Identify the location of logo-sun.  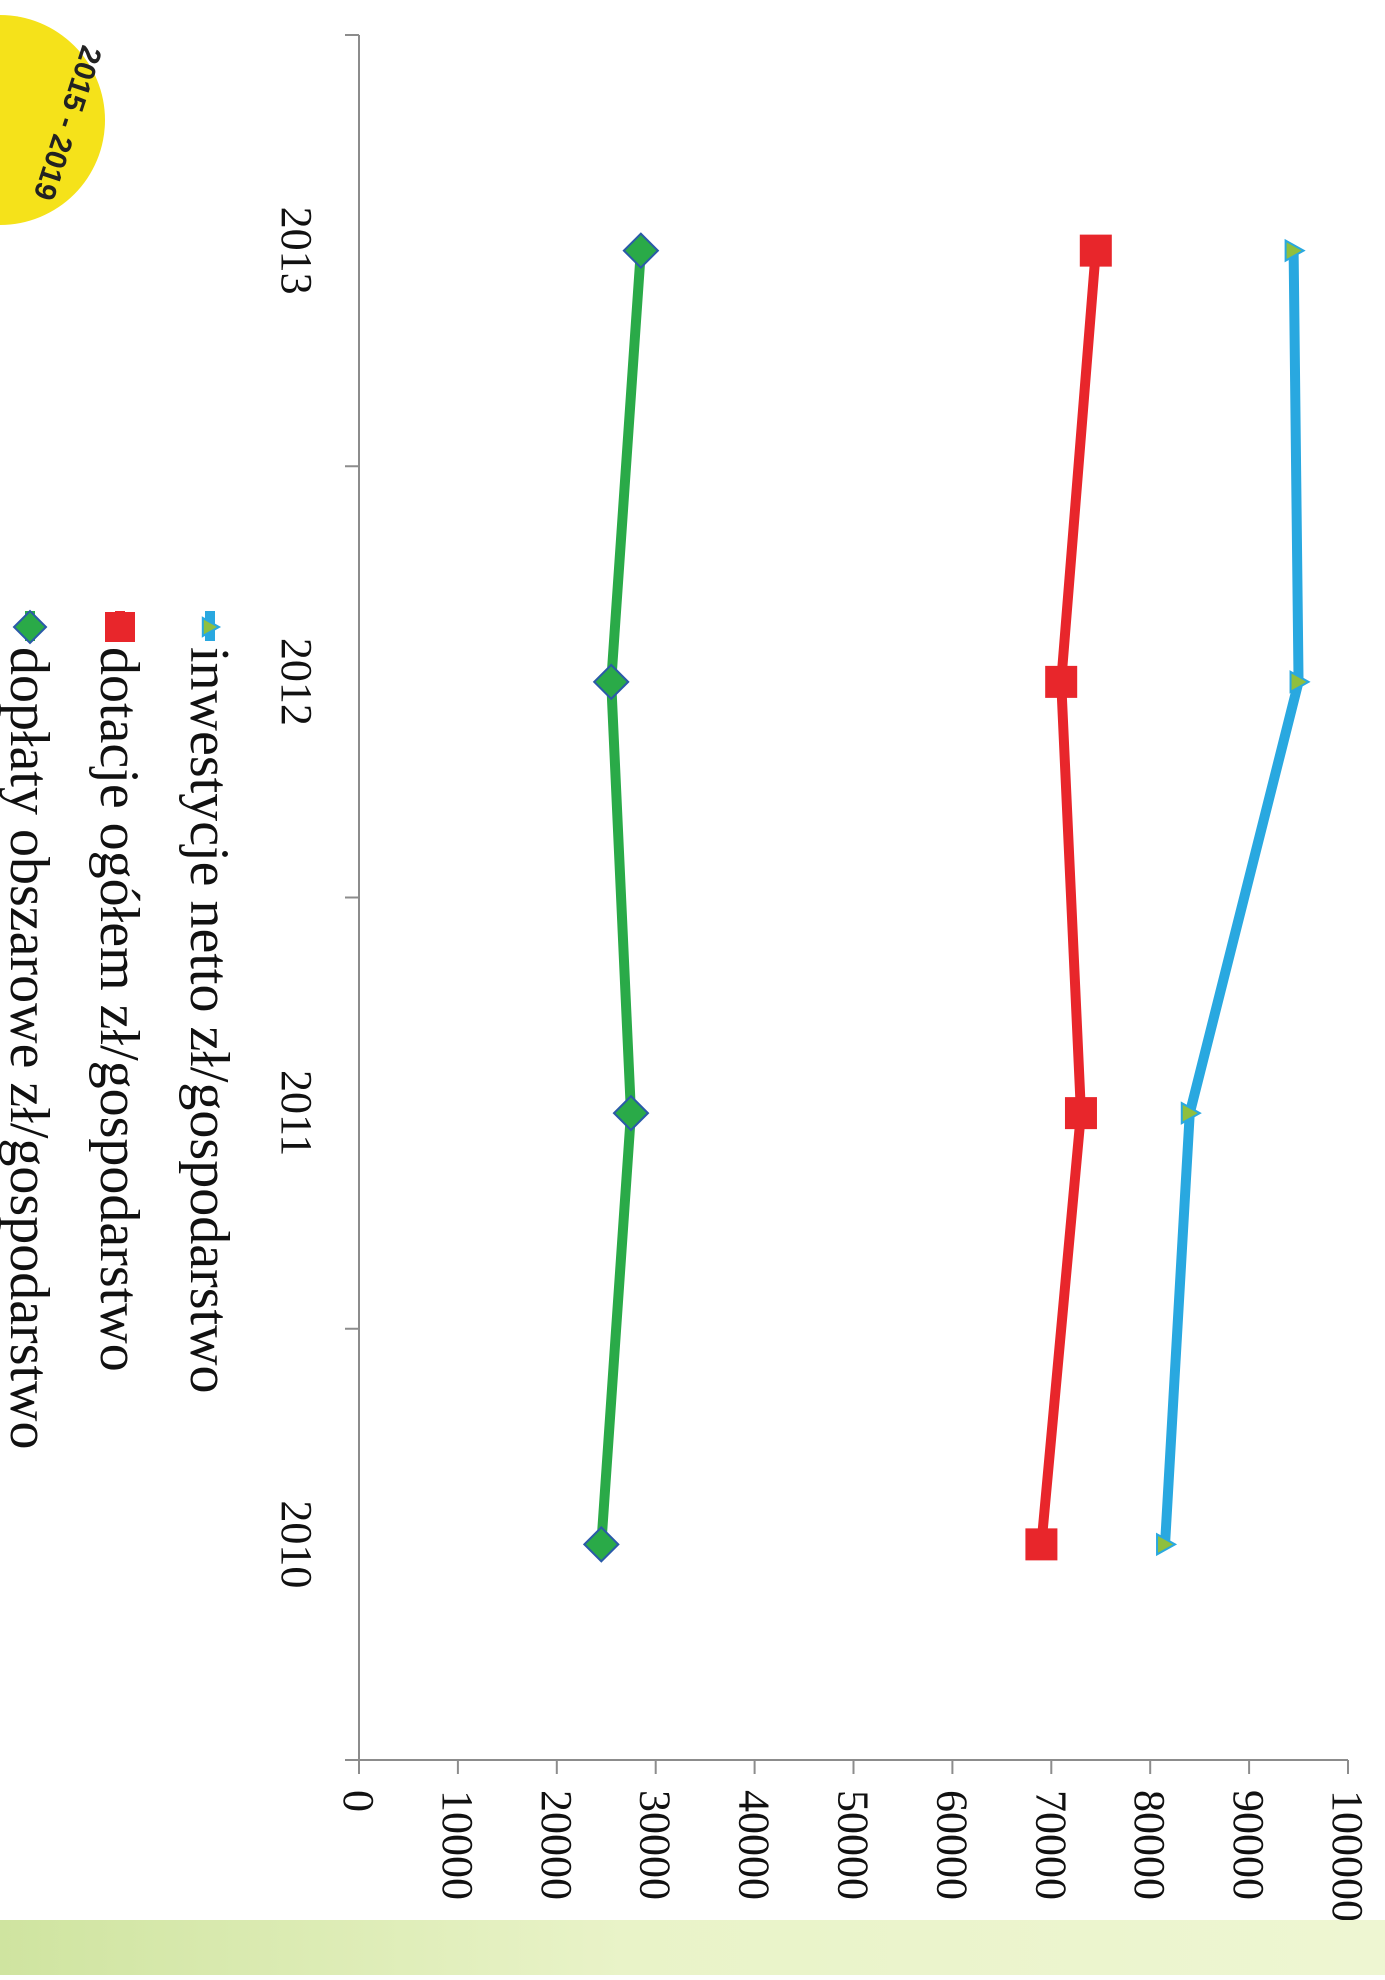
(52, 120).